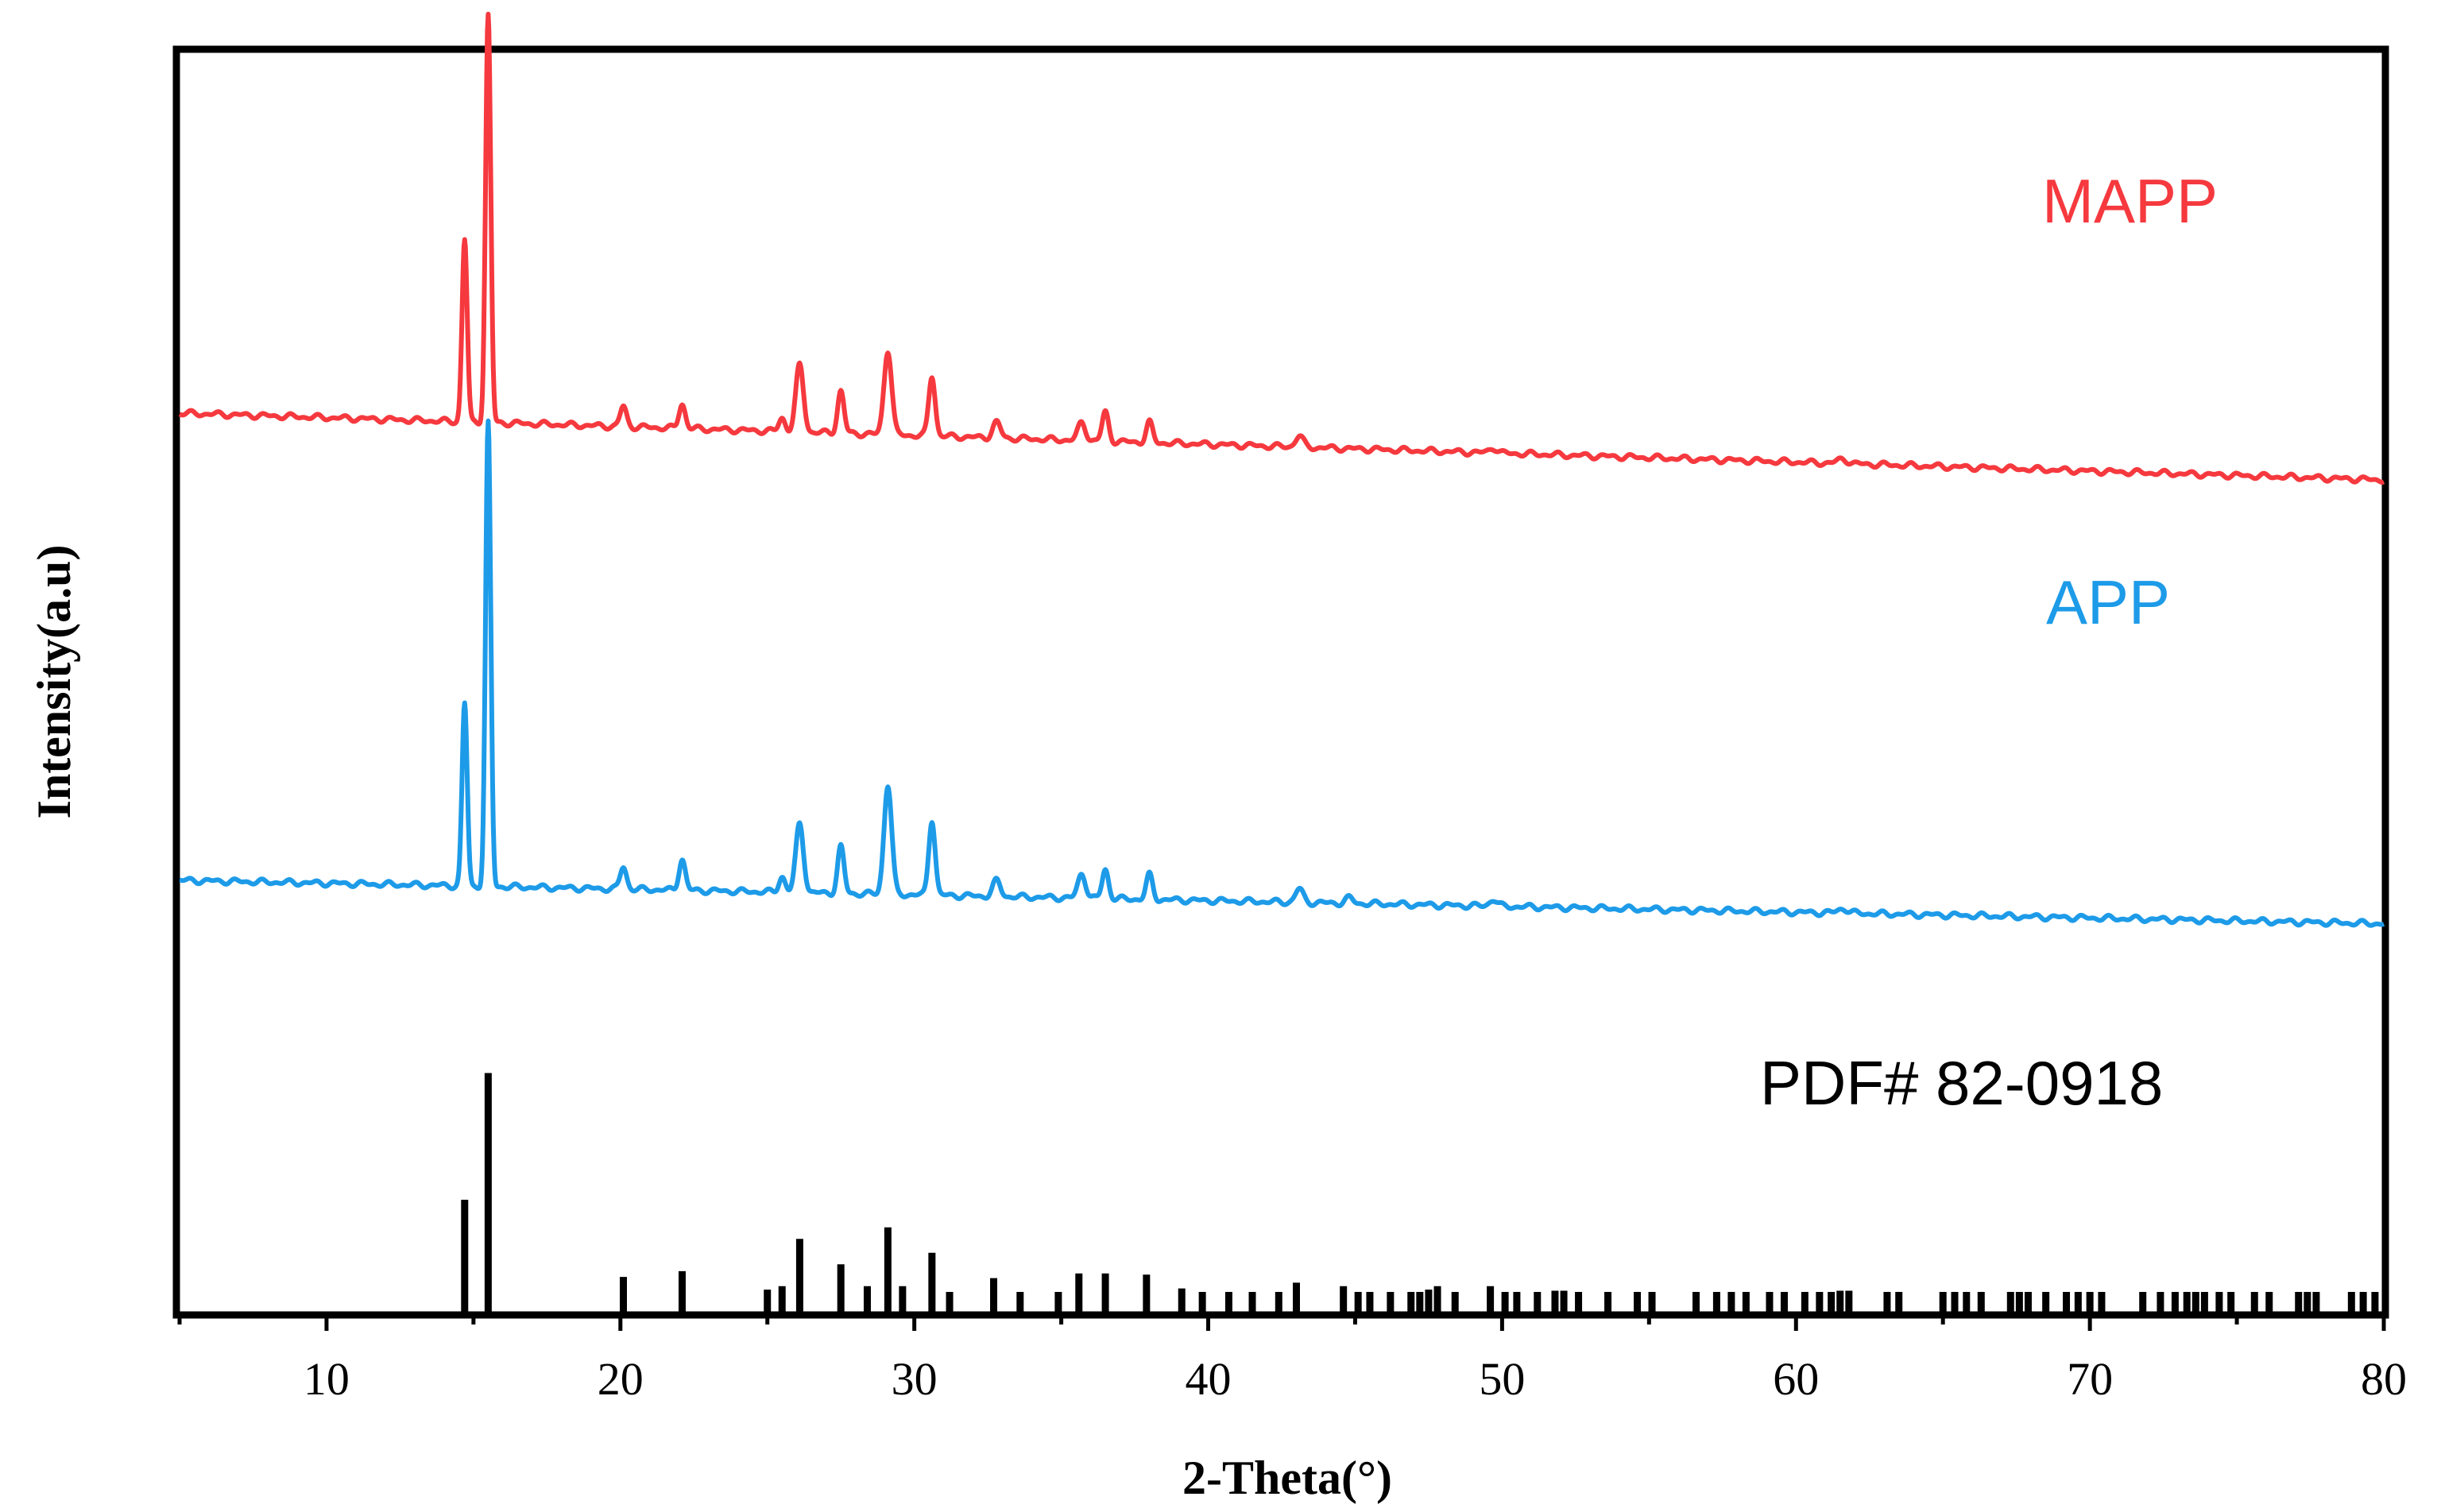  Describe the element at coordinates (1420, 1194) in the screenshot. I see `reference-pattern` at that location.